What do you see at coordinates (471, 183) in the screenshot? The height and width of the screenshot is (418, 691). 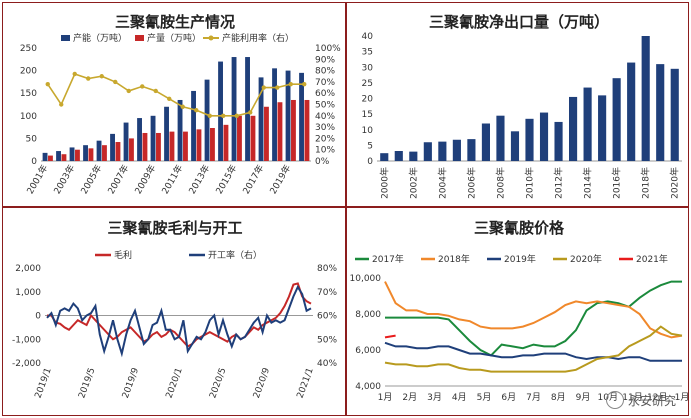 I see `x-tick-label: 2006年` at bounding box center [471, 183].